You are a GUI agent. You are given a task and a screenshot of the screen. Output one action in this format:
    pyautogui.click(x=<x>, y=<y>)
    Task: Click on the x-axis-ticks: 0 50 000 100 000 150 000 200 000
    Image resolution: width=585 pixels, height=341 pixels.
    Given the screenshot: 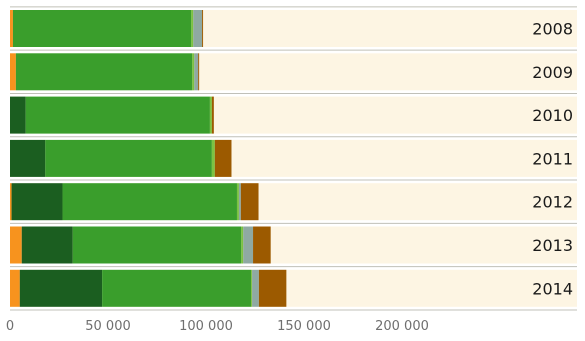 What is the action you would take?
    pyautogui.click(x=217, y=326)
    